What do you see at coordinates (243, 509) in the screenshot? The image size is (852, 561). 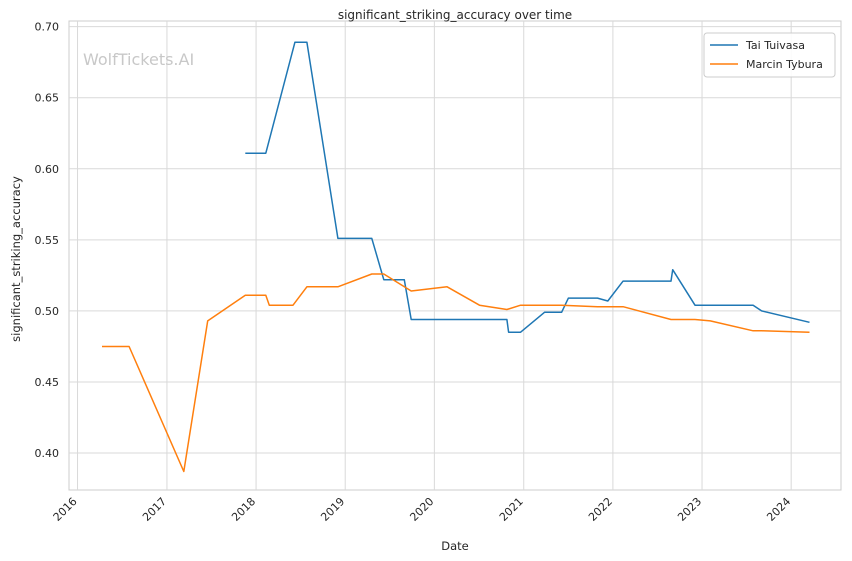 I see `x-tick-label: 2018` at bounding box center [243, 509].